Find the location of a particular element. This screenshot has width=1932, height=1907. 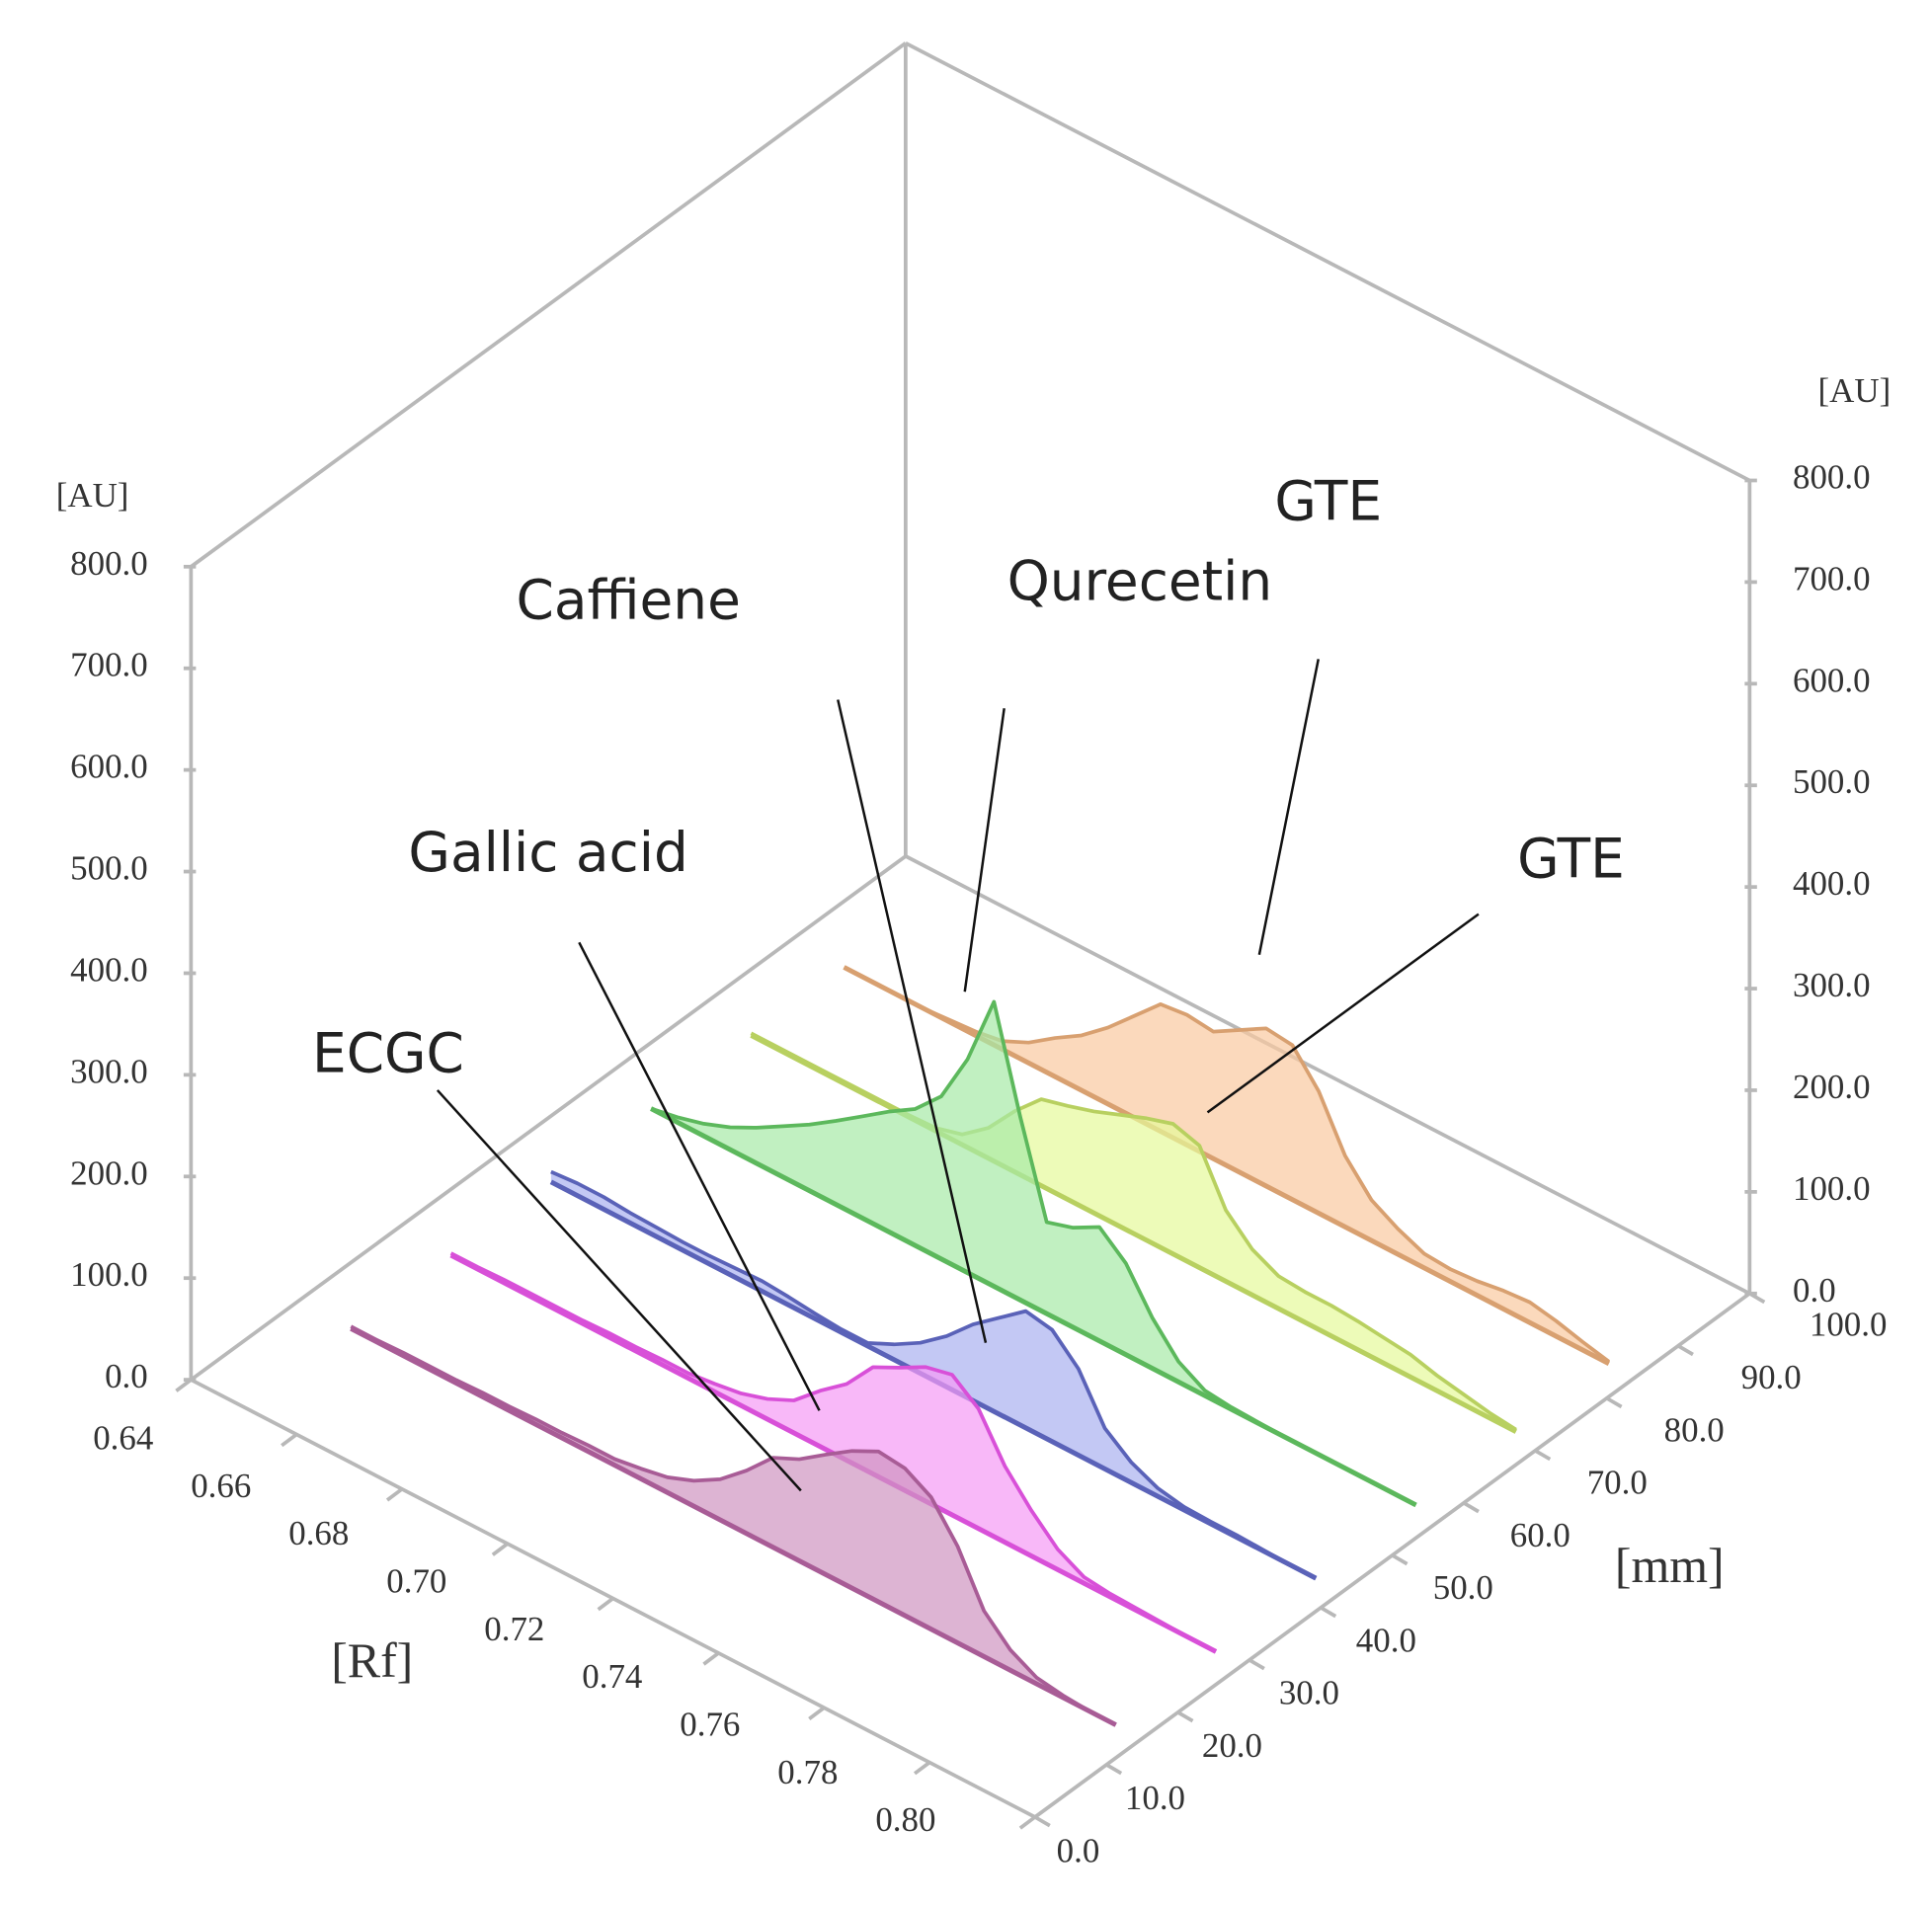

x-tick-label: 0.66 is located at coordinates (221, 1486).